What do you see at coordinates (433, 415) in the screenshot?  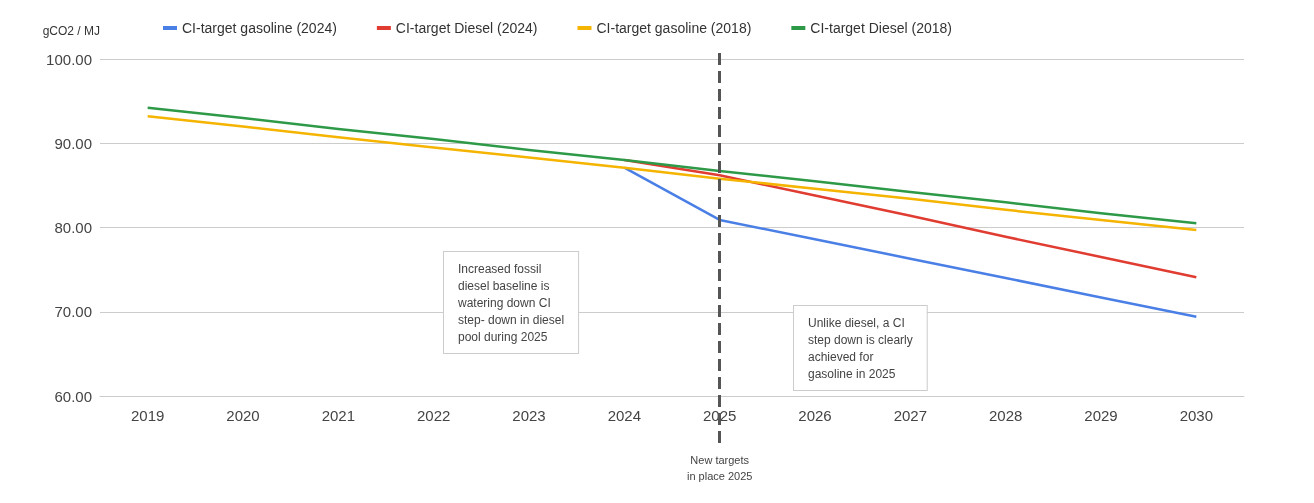 I see `x-tick-label: 2022` at bounding box center [433, 415].